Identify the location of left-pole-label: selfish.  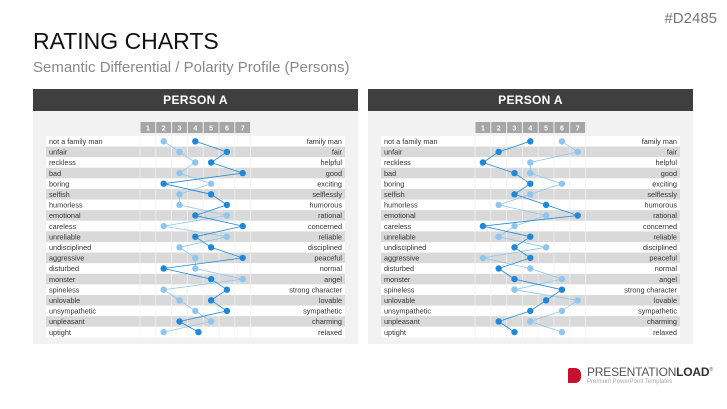
(59, 194).